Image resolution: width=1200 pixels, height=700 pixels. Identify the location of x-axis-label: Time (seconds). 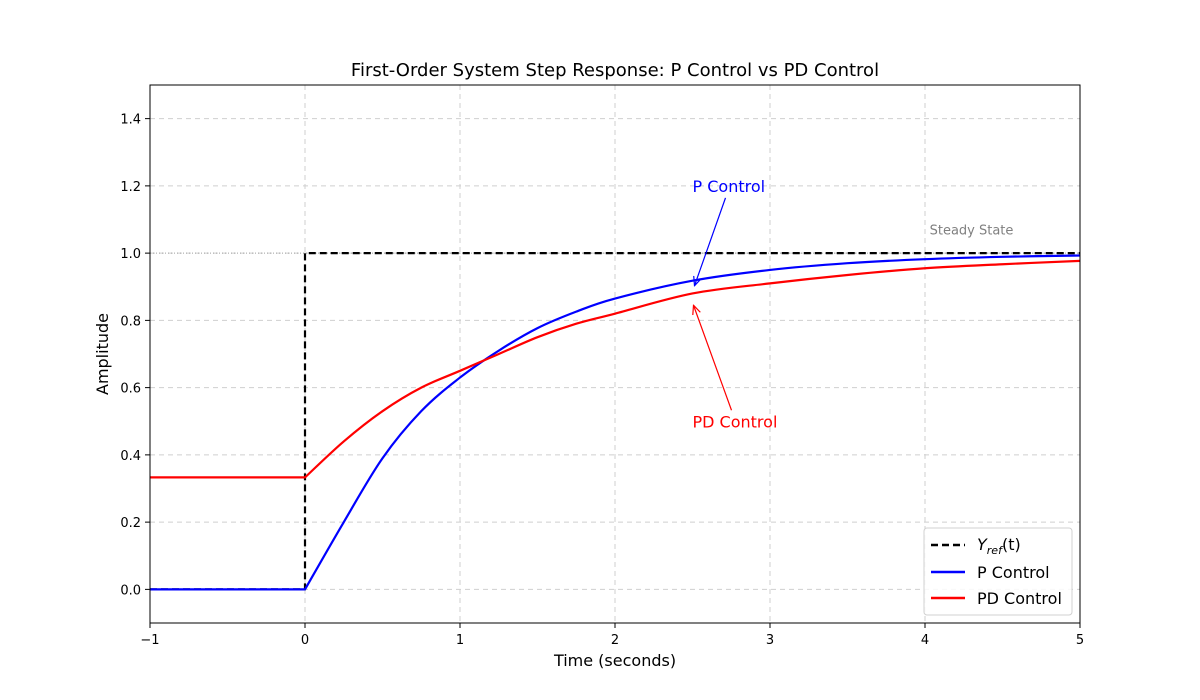
(614, 660).